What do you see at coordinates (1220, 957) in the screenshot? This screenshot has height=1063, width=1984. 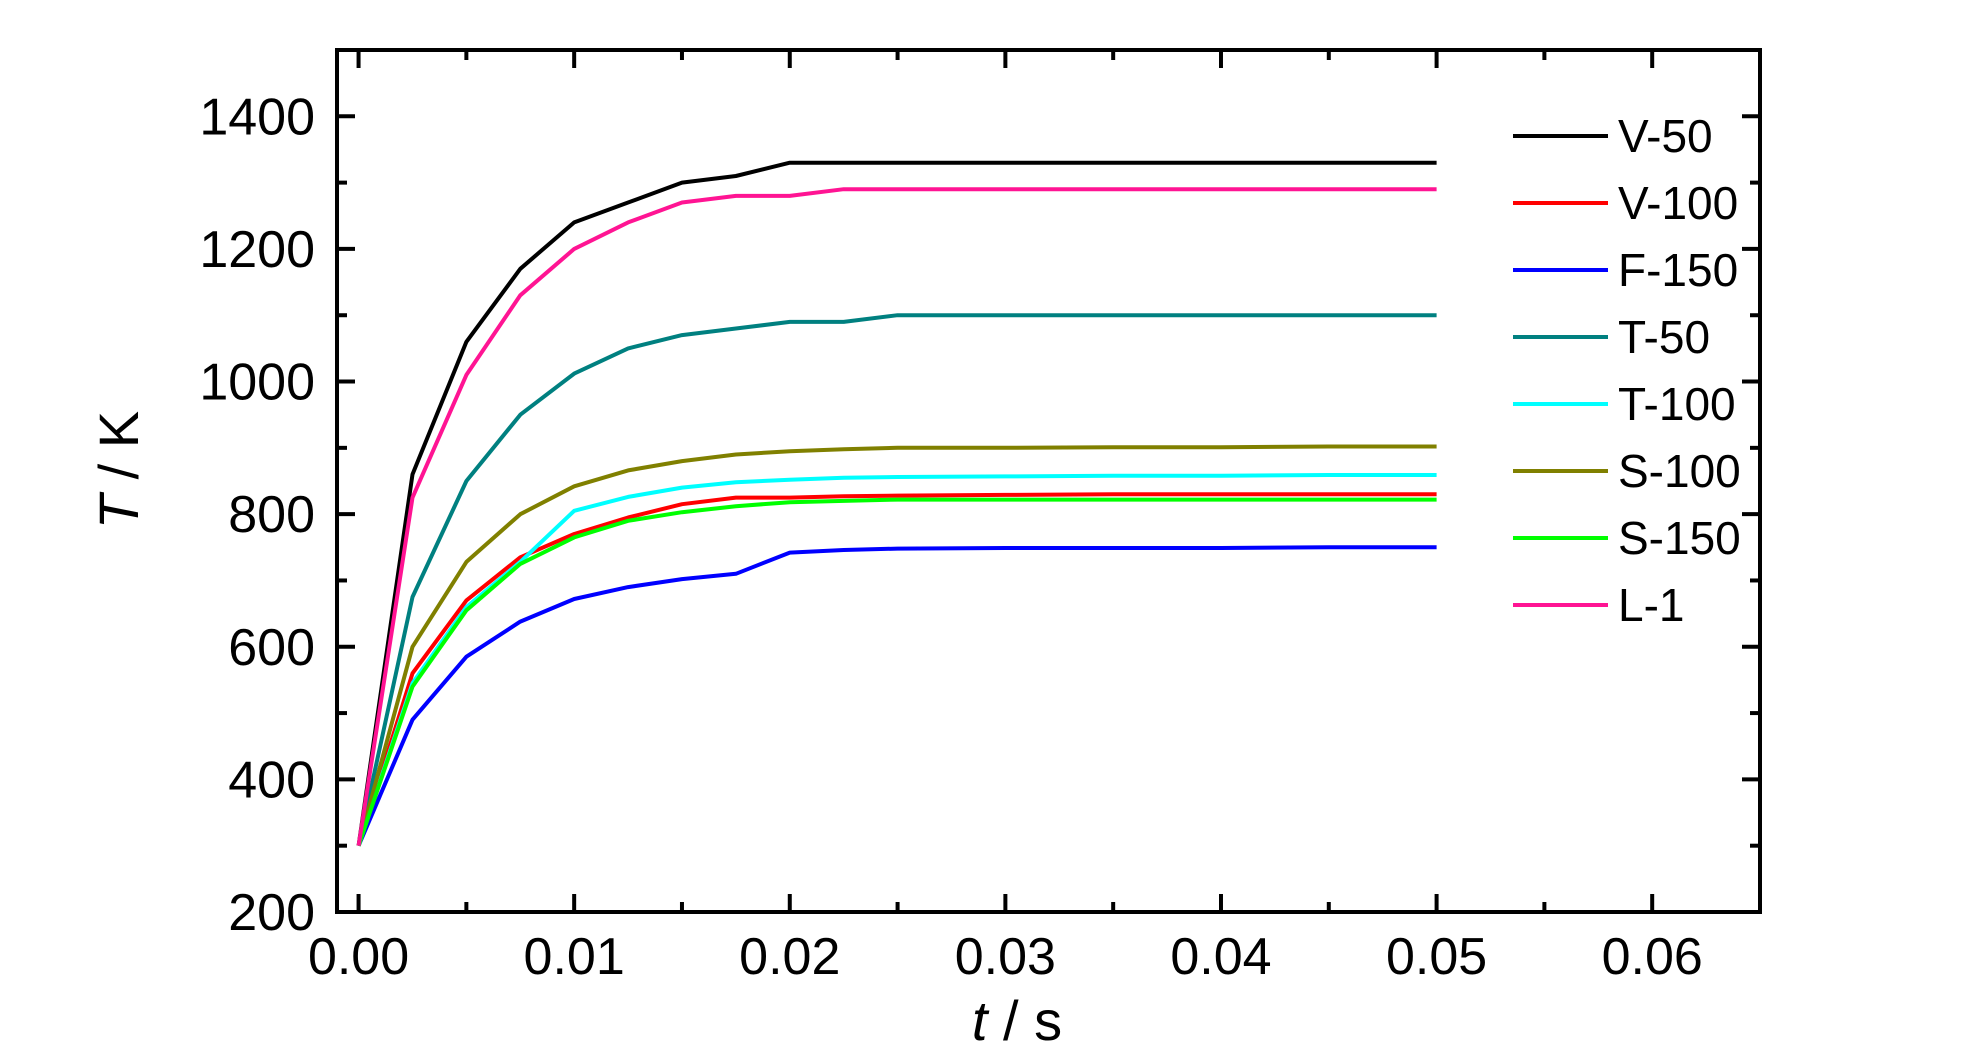 I see `x-tick-label: 0.04` at bounding box center [1220, 957].